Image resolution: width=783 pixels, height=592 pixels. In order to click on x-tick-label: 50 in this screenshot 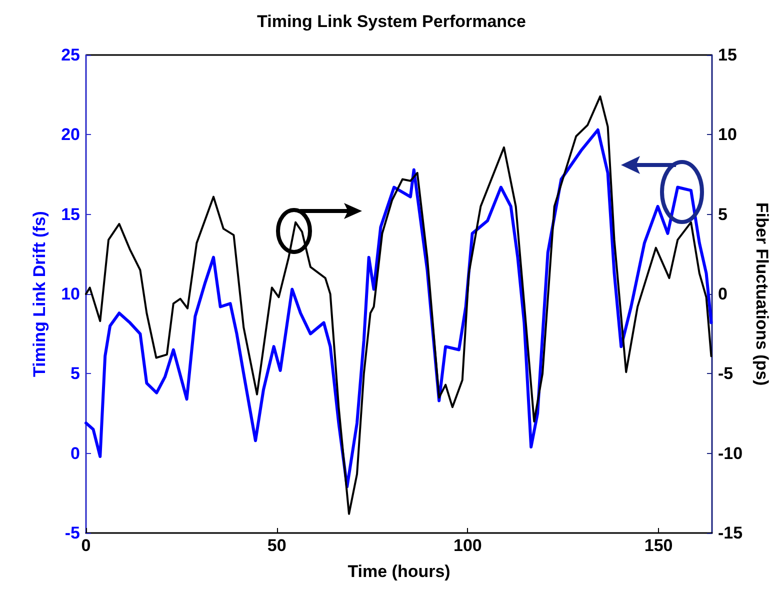, I will do `click(276, 545)`.